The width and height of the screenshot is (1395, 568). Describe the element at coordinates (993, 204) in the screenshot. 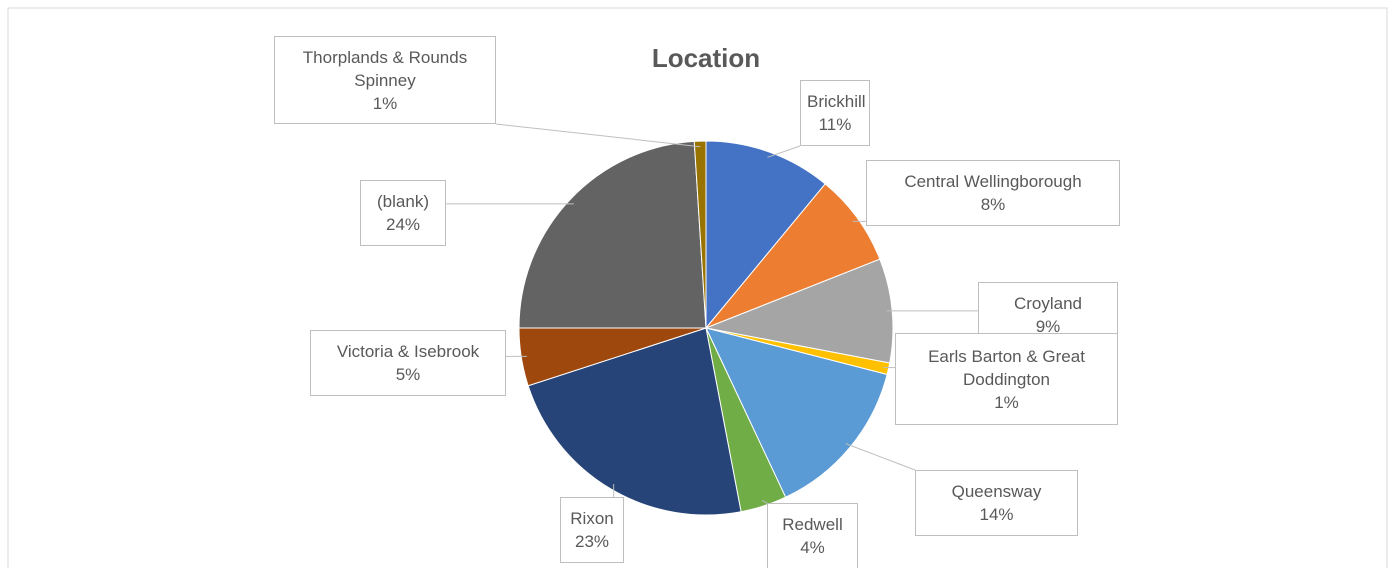

I see `label-value: 8%` at that location.